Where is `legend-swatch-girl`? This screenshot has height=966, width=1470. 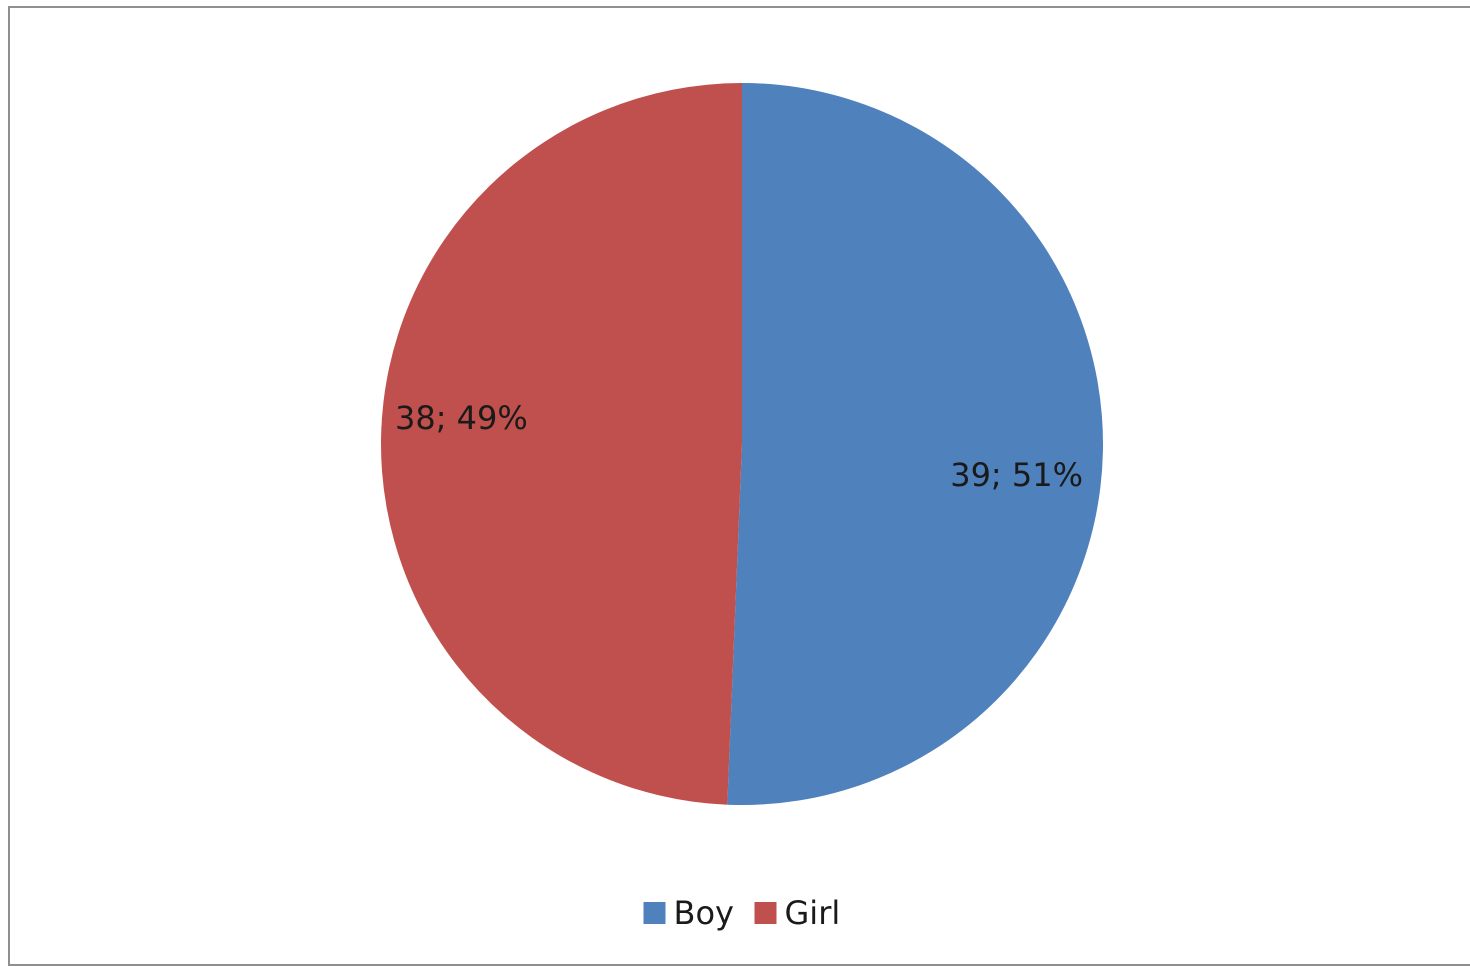 legend-swatch-girl is located at coordinates (765, 913).